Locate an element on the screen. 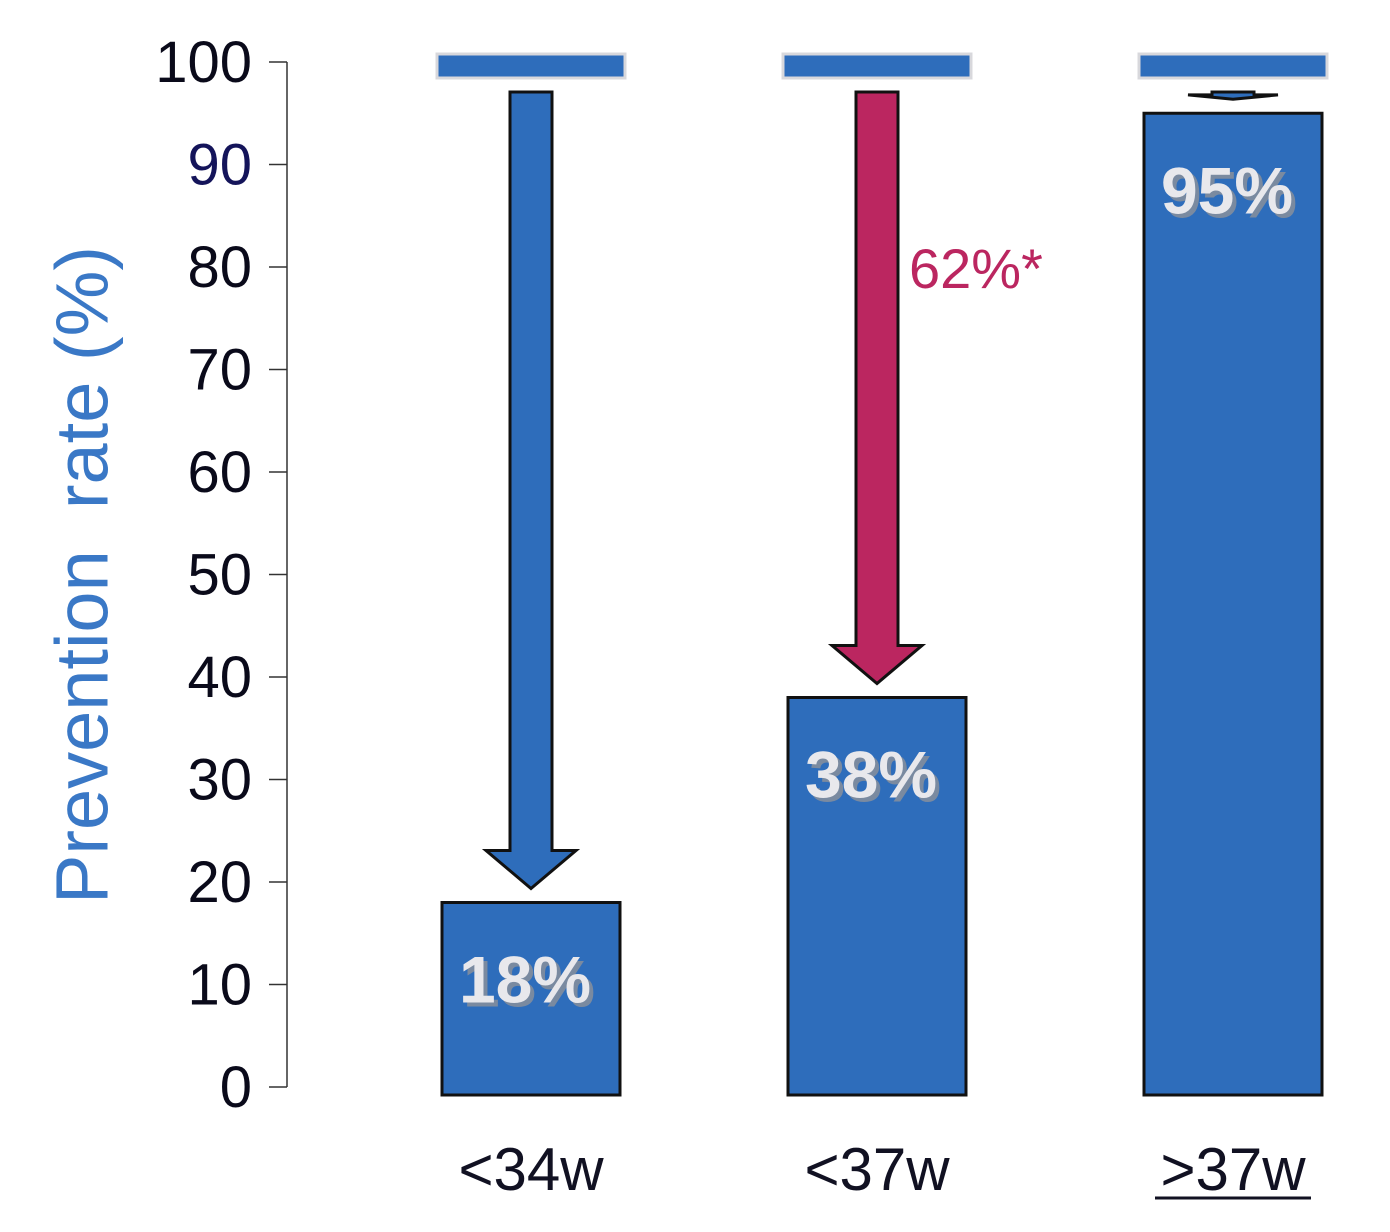 The image size is (1390, 1232). x-category-label: <37w is located at coordinates (877, 1169).